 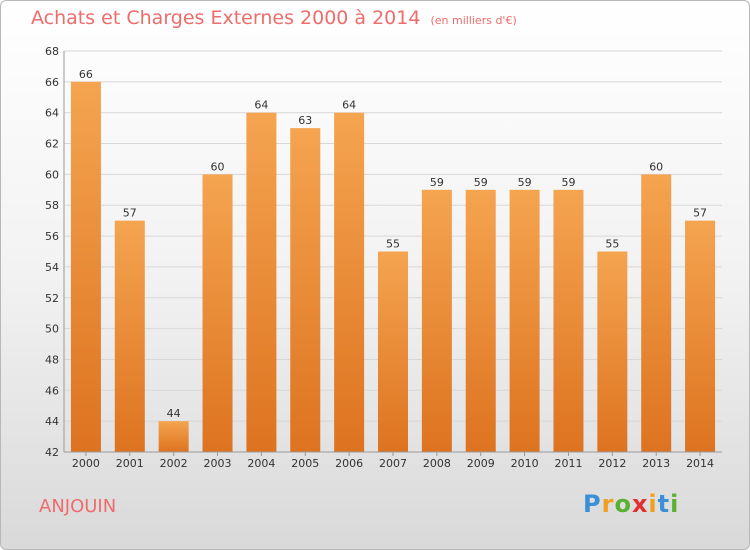 What do you see at coordinates (217, 313) in the screenshot?
I see `bar-2003` at bounding box center [217, 313].